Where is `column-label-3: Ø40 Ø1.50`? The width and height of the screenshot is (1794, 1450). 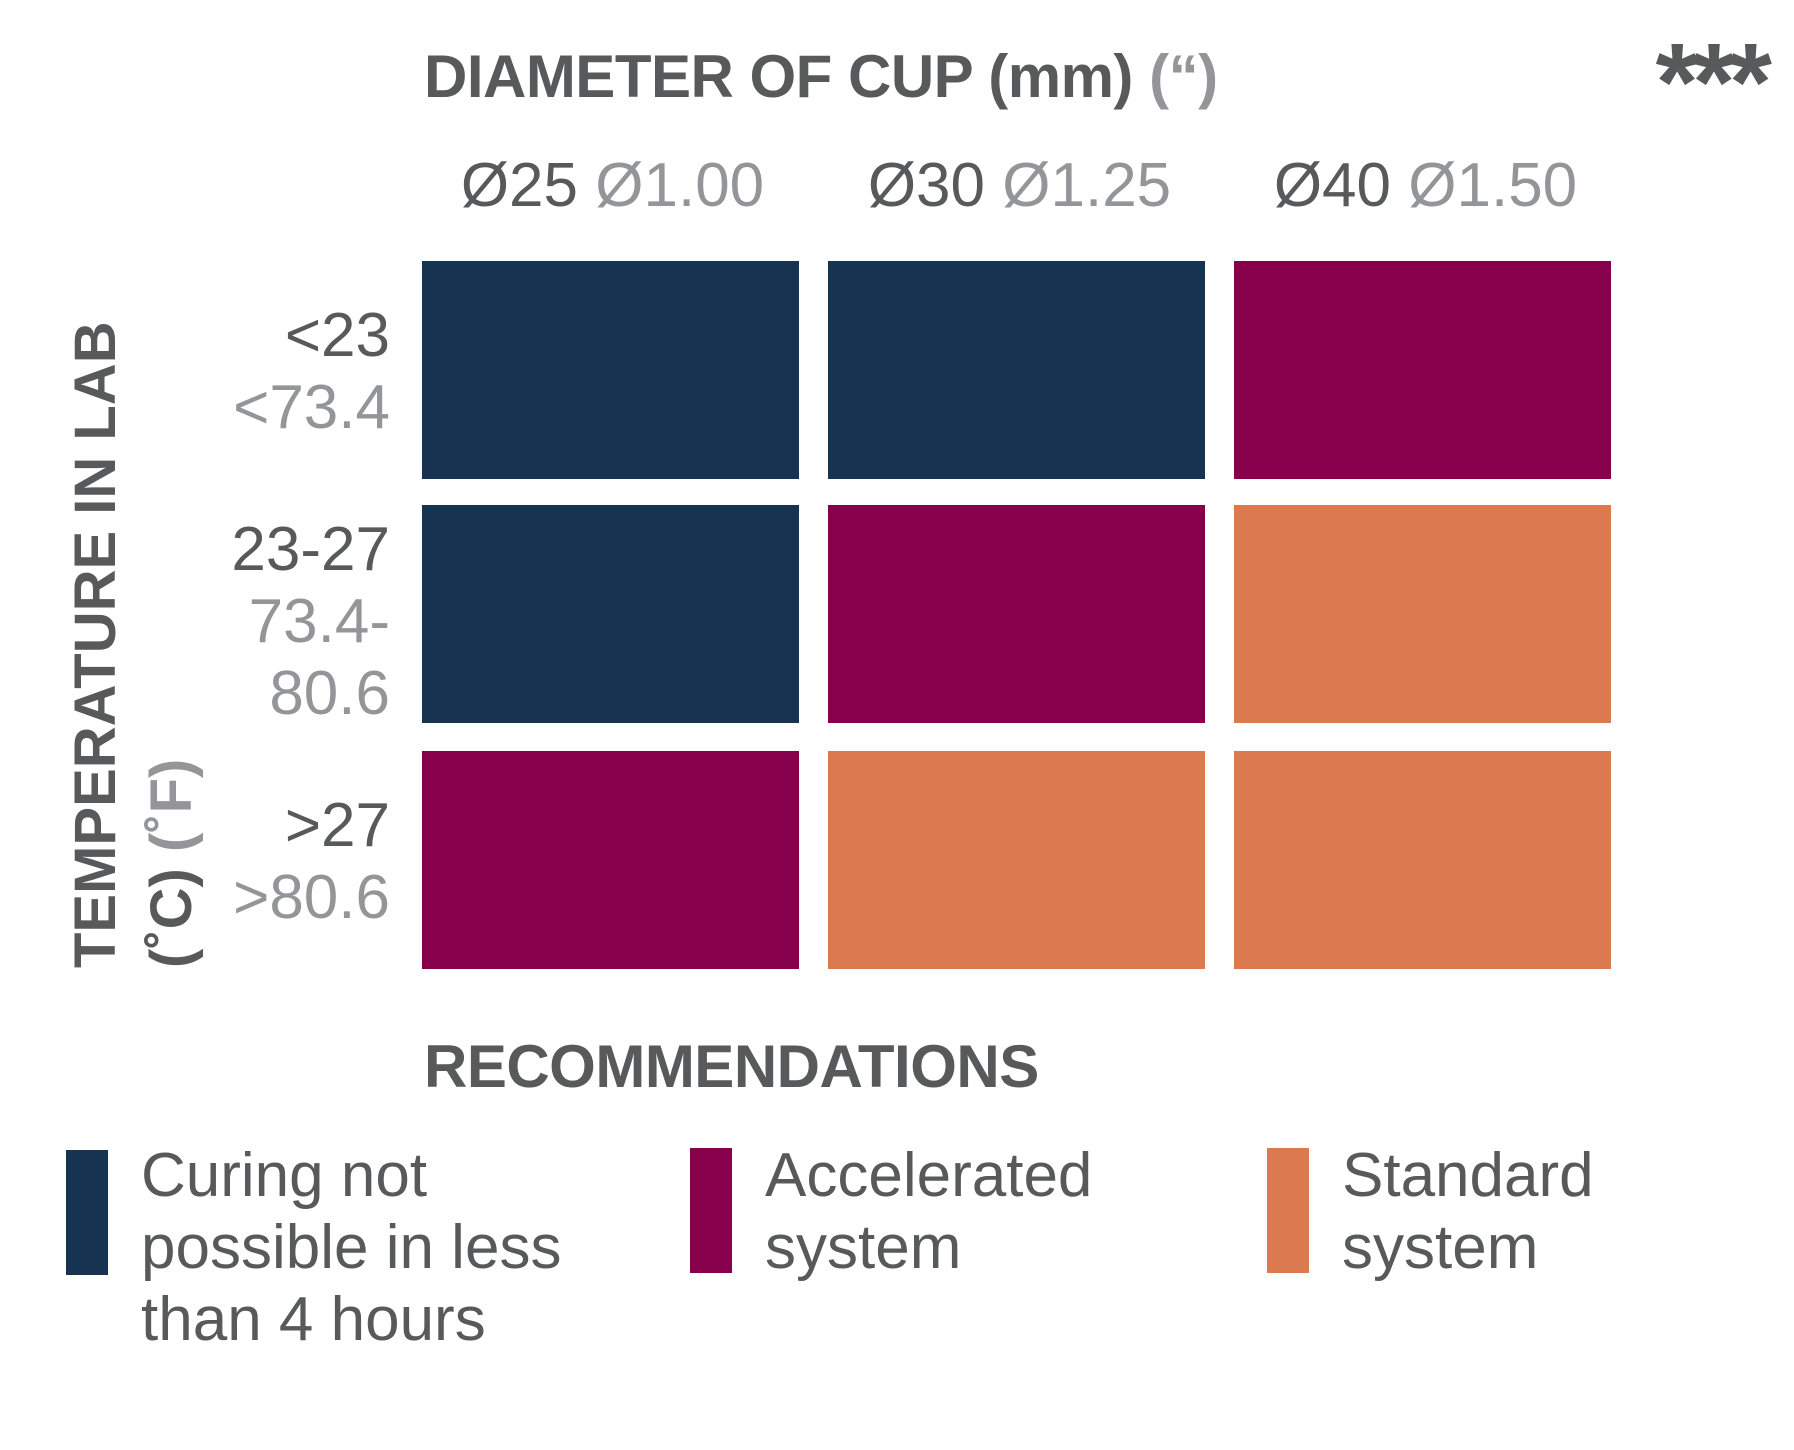 column-label-3: Ø40 Ø1.50 is located at coordinates (1425, 185).